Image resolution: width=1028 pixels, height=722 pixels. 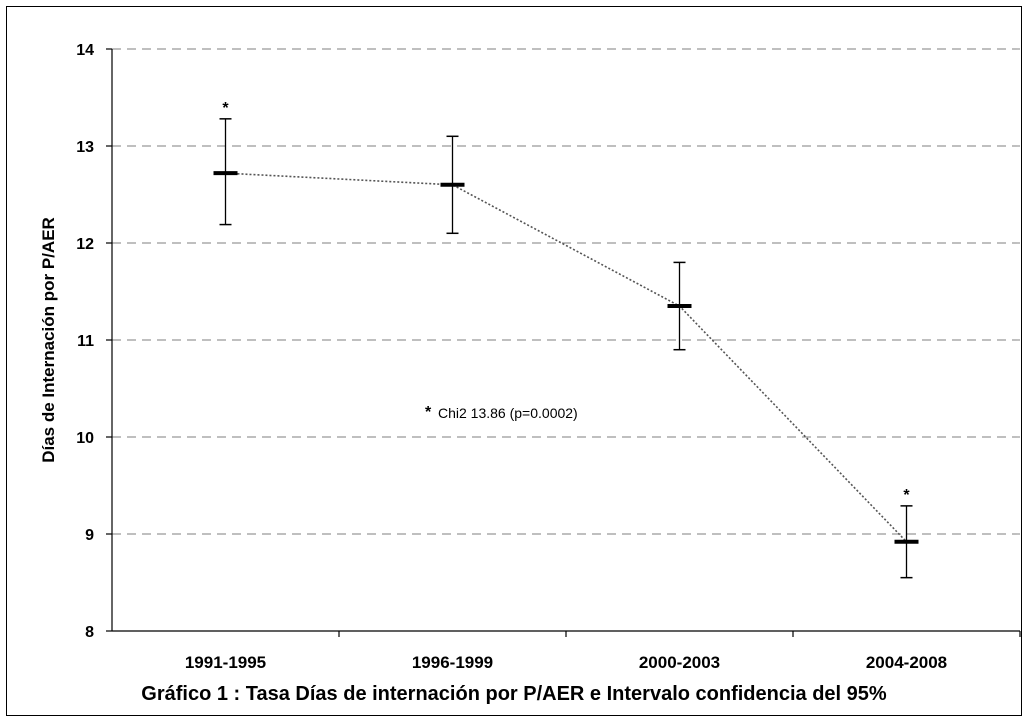 What do you see at coordinates (48, 340) in the screenshot?
I see `y-axis-label: Días de Internación por P/AER` at bounding box center [48, 340].